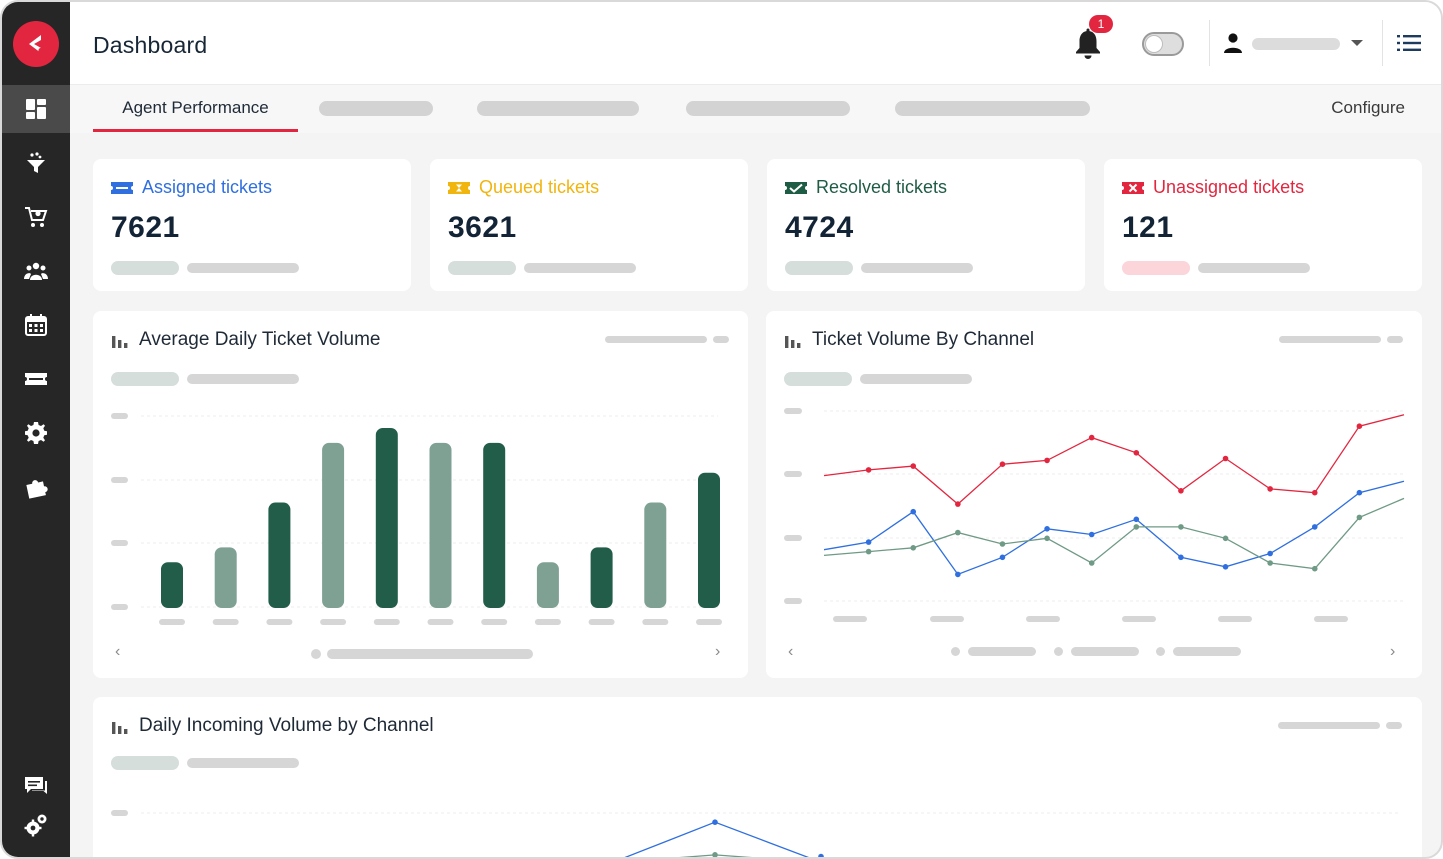 The height and width of the screenshot is (859, 1443). What do you see at coordinates (1357, 43) in the screenshot?
I see `chevron-down-icon` at bounding box center [1357, 43].